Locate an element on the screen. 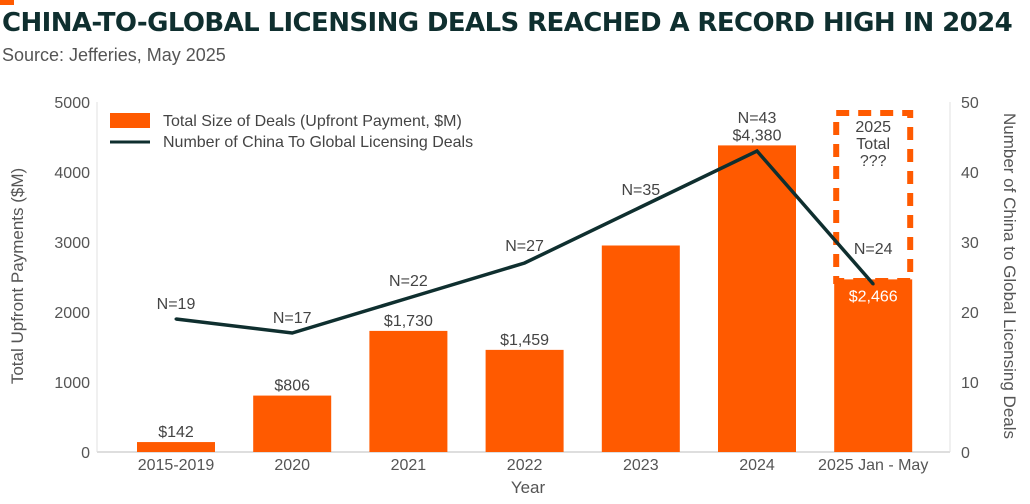  y-tick-label: 4000 is located at coordinates (72, 173).